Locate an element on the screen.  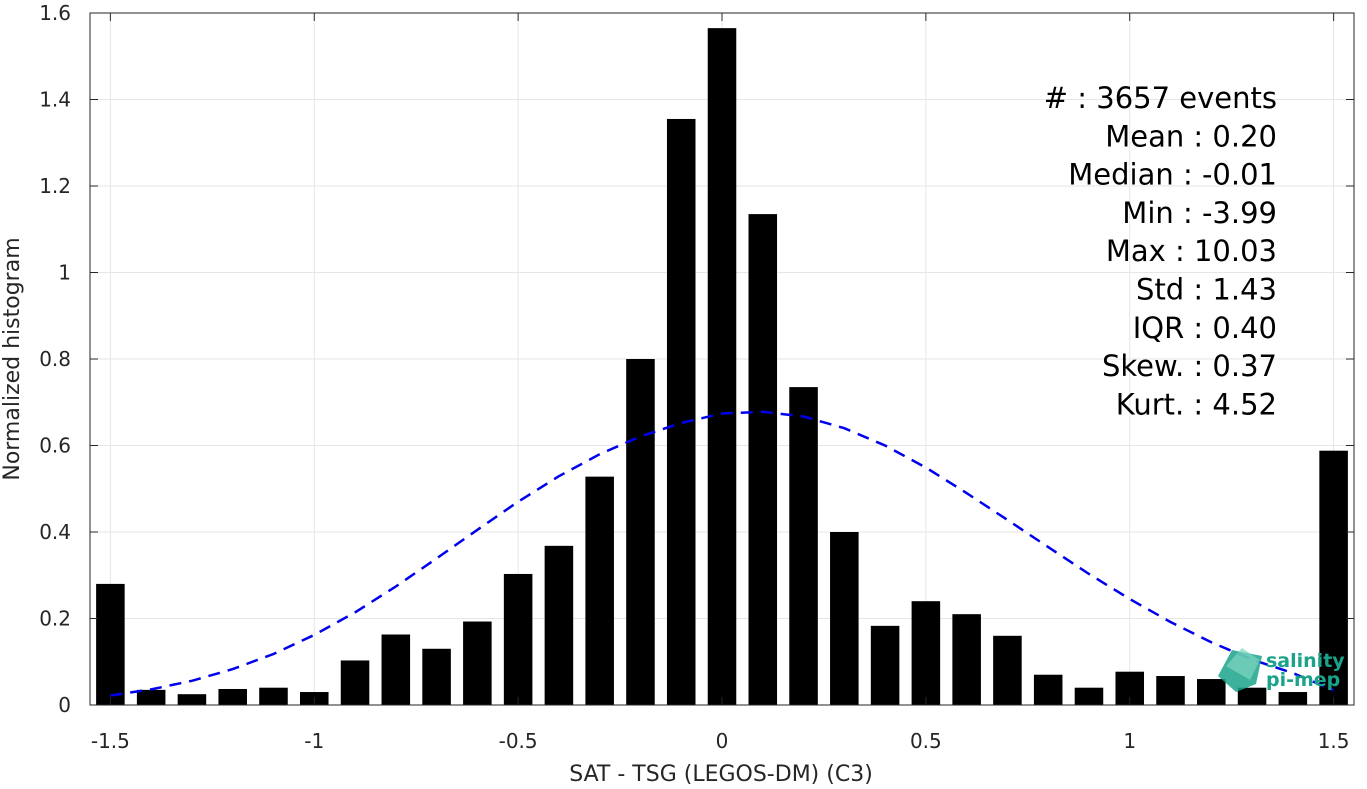
stats-line: Skew. : 0.37 is located at coordinates (1189, 366).